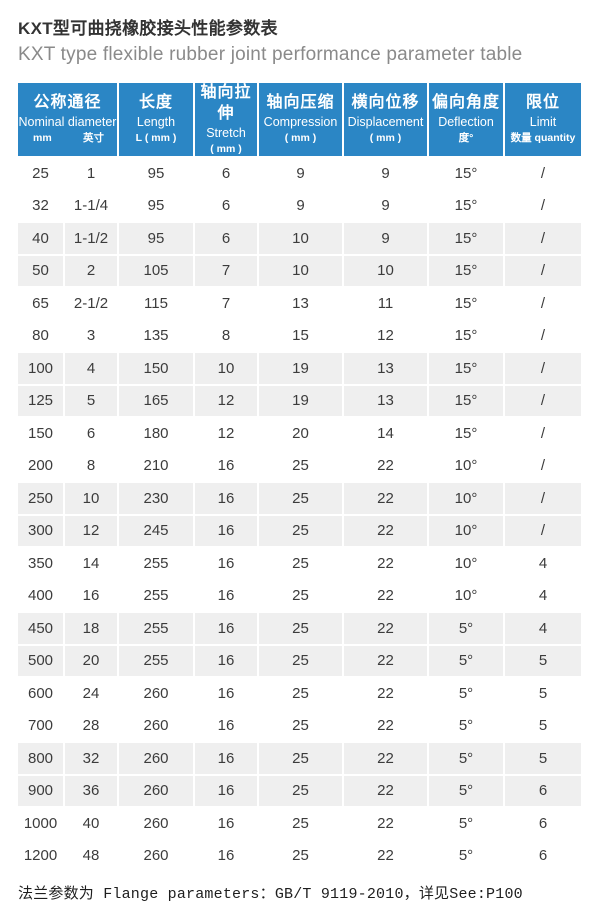 This screenshot has height=905, width=600. Describe the element at coordinates (40, 303) in the screenshot. I see `table-cell: 65` at that location.